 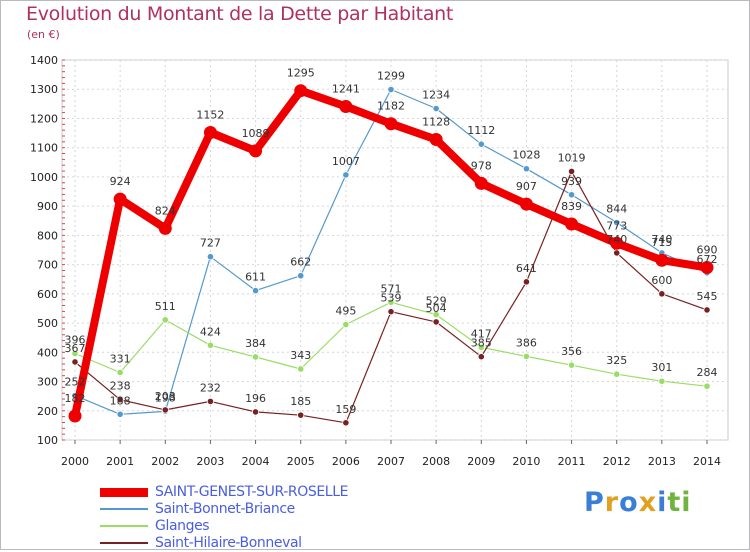 What do you see at coordinates (120, 181) in the screenshot?
I see `data-label: 924` at bounding box center [120, 181].